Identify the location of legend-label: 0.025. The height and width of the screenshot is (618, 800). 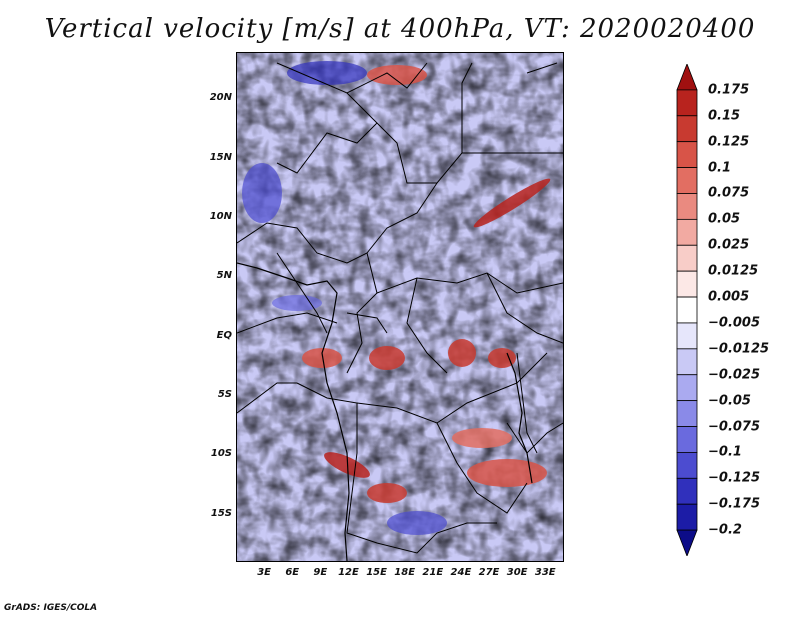
(729, 245).